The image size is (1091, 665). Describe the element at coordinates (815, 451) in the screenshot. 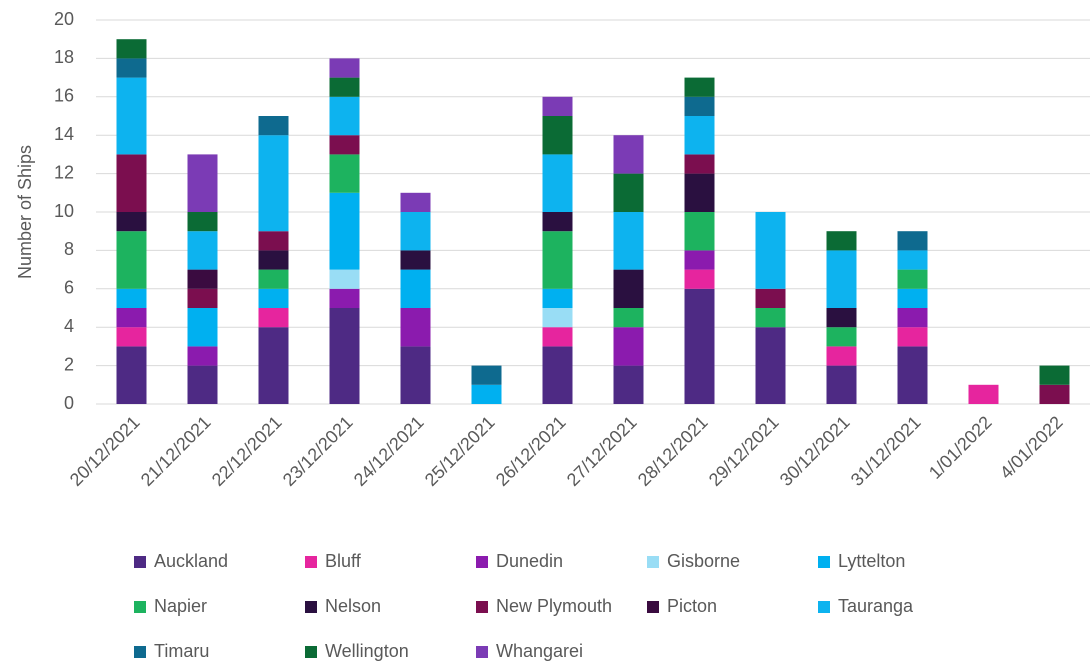

I see `x-tick-label: 30/12/2021` at that location.